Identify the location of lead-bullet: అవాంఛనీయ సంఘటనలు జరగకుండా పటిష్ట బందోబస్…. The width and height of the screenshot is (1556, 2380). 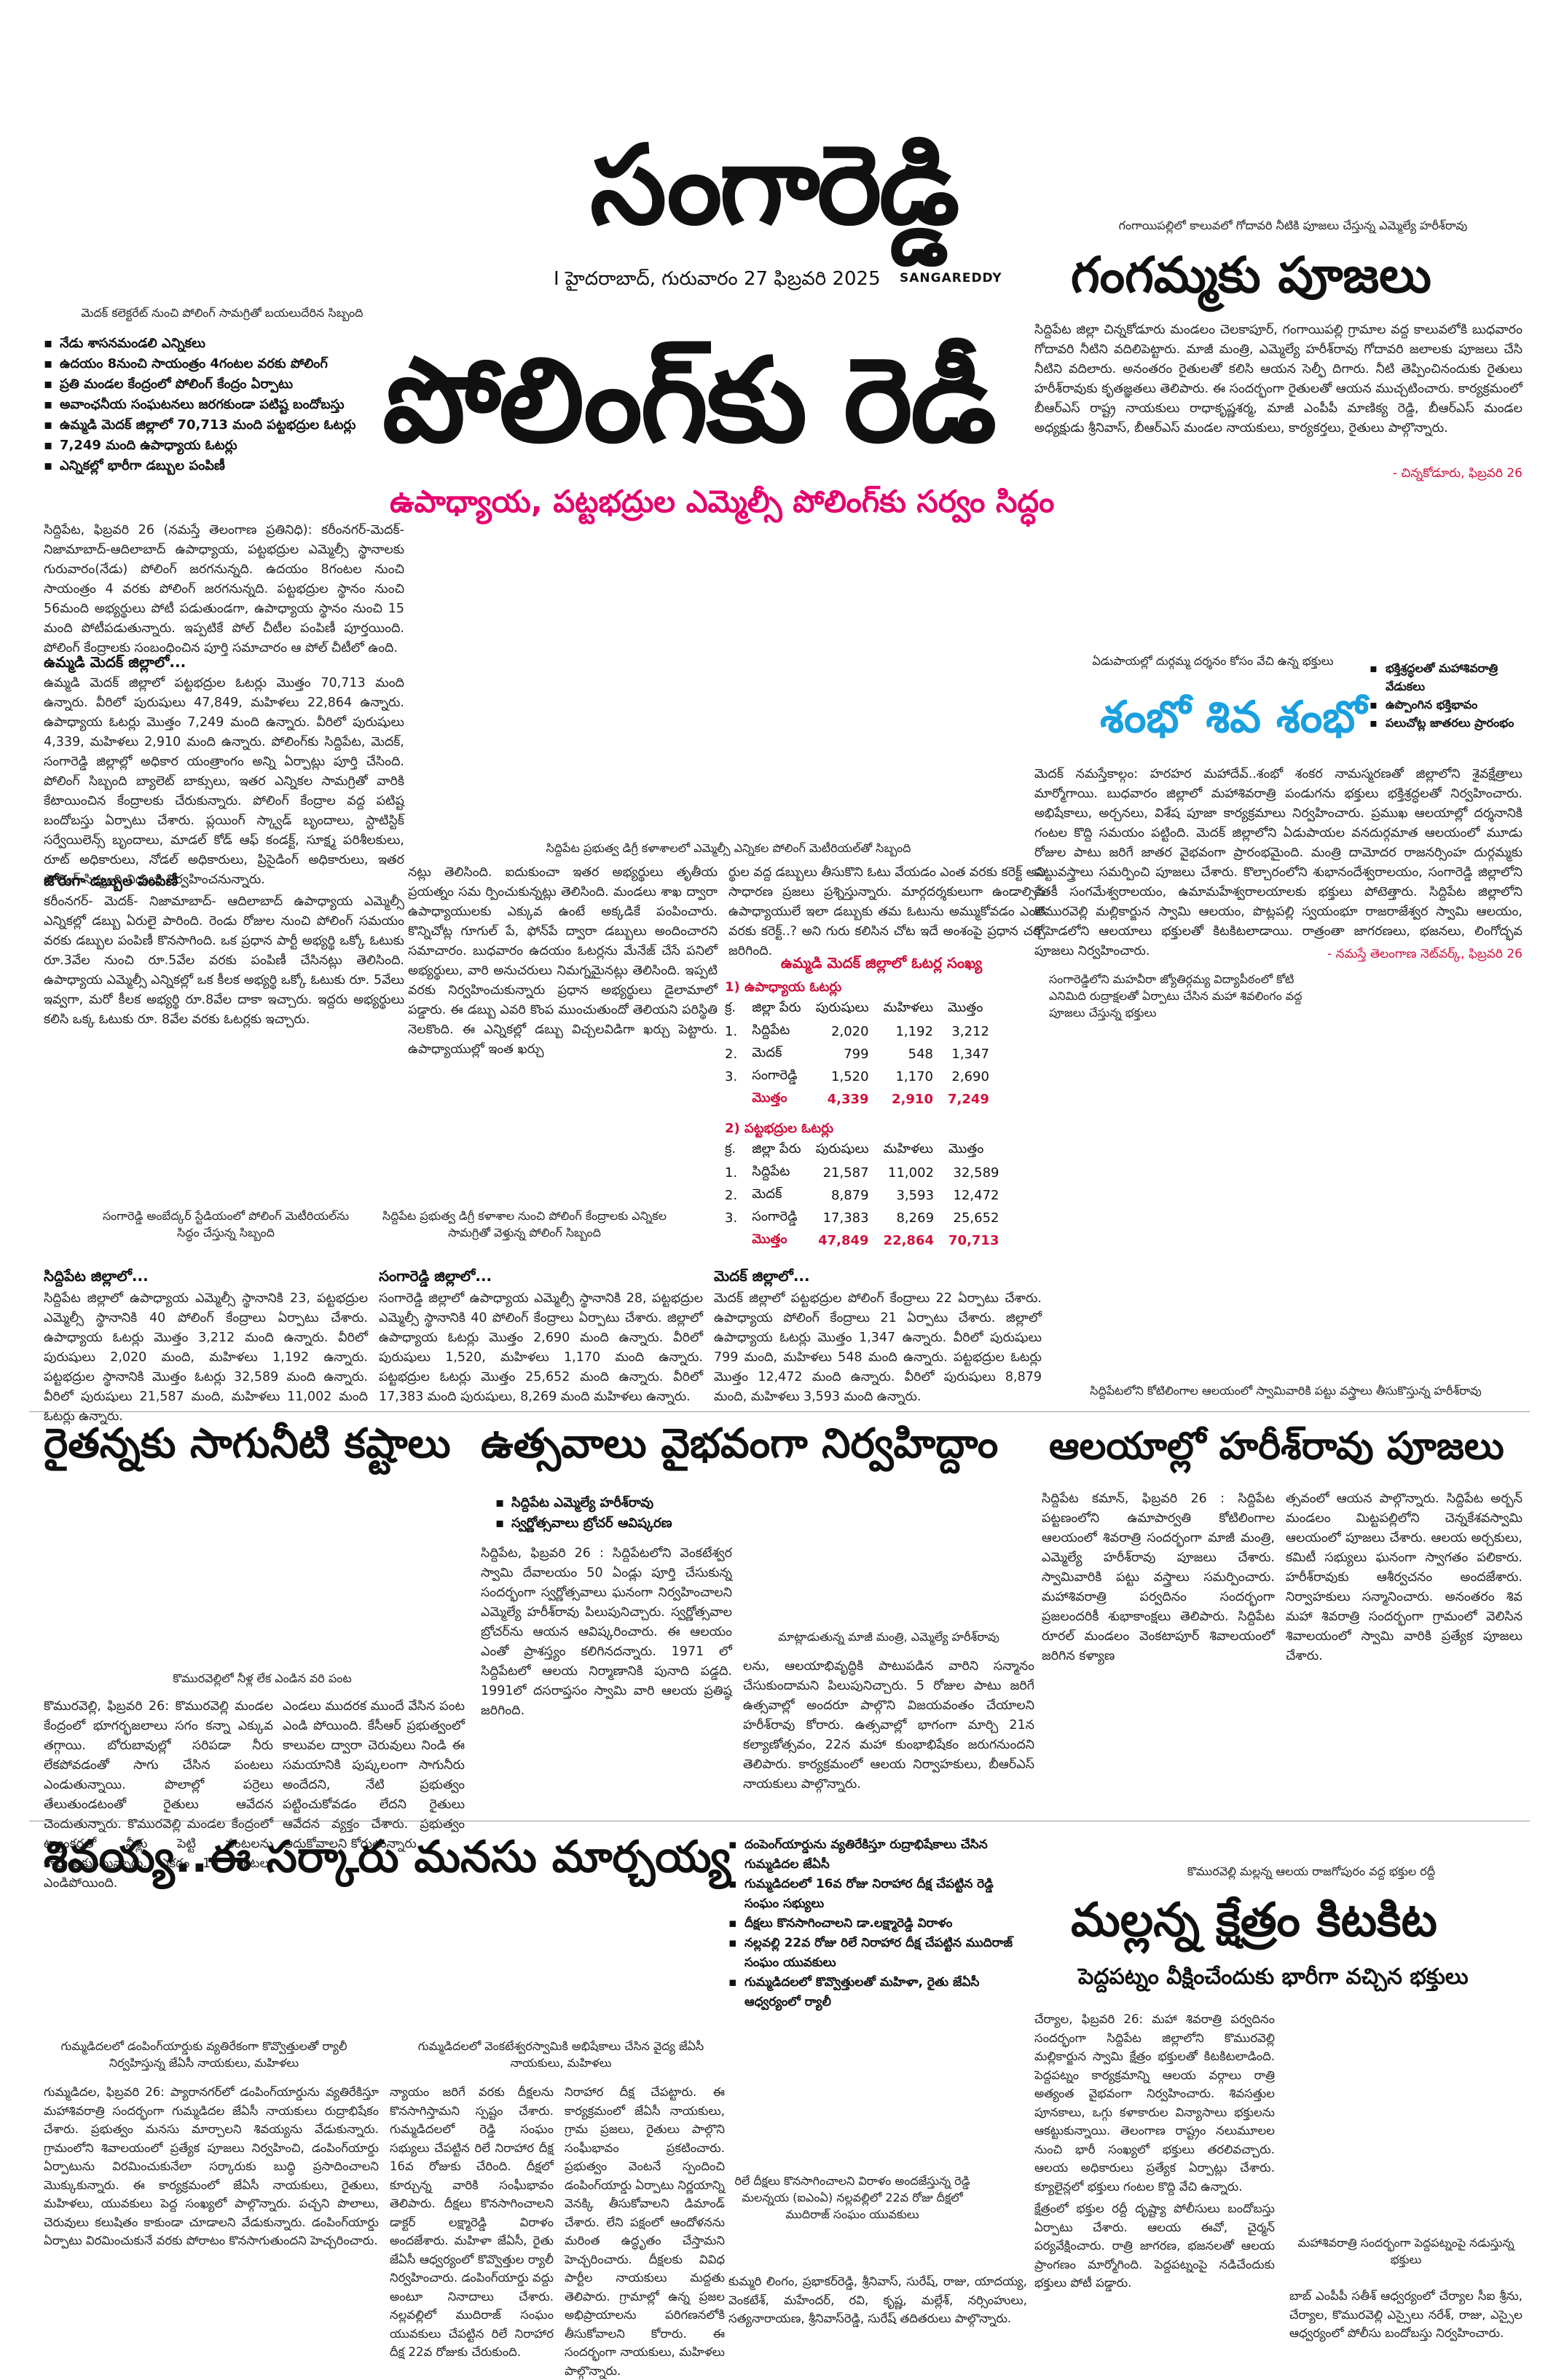
(226, 405).